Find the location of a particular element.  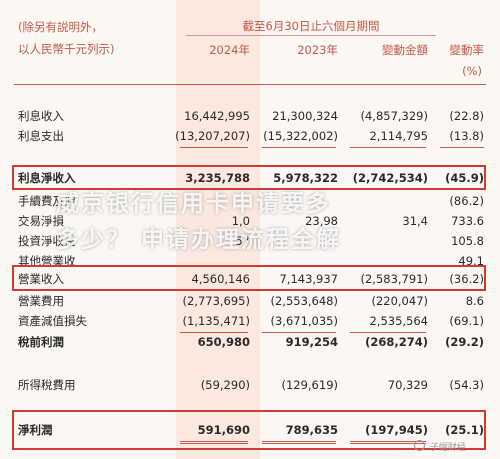

row-label: 利息淨收入 is located at coordinates (47, 178).